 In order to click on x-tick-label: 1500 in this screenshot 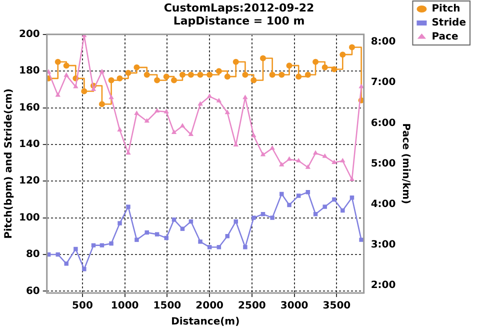, I will do `click(167, 306)`.